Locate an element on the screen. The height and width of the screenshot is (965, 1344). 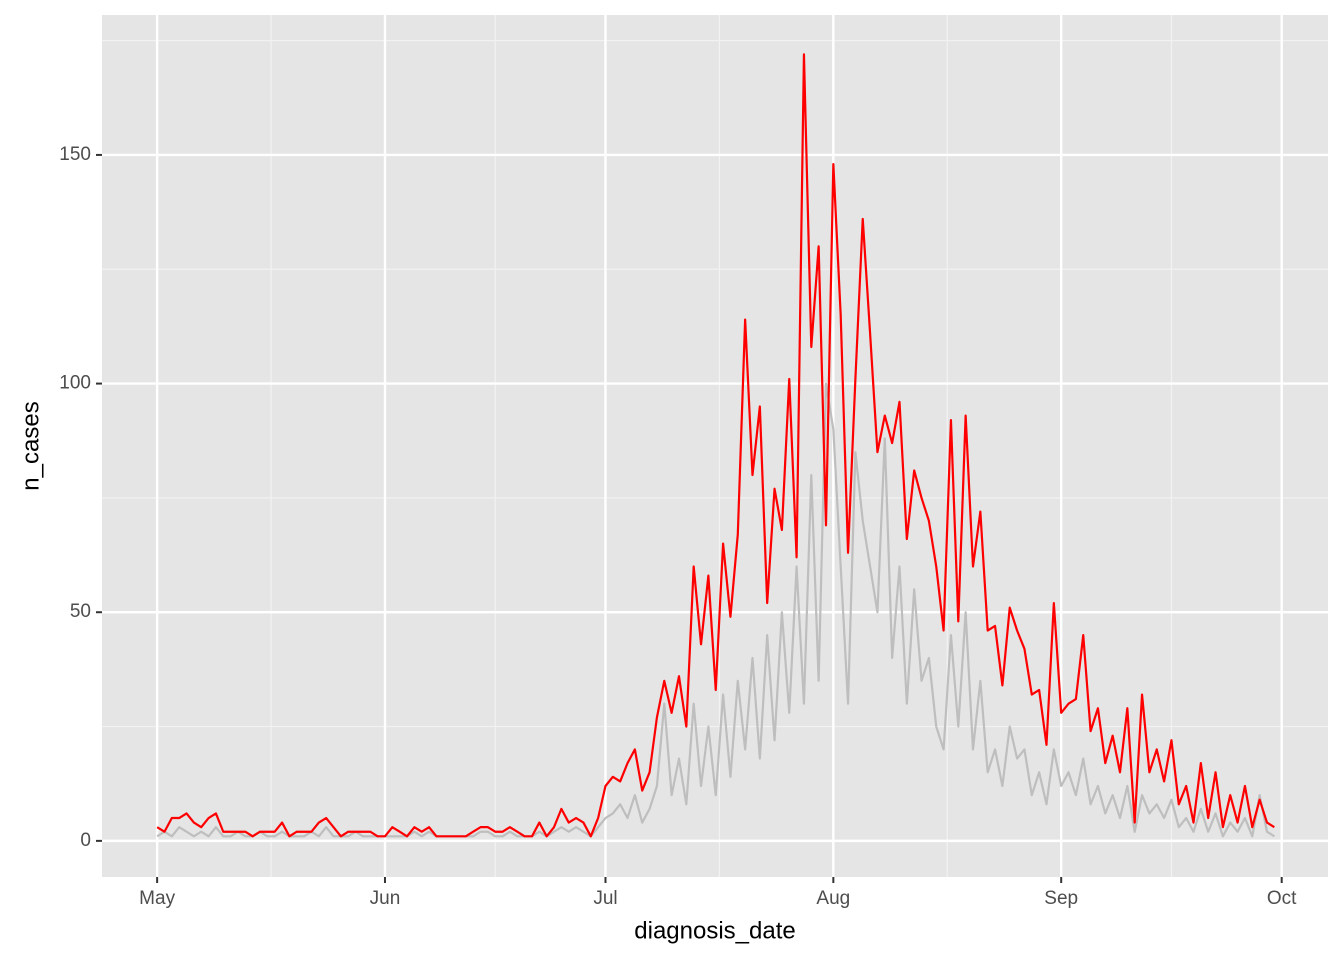
y-tick-label: 50 is located at coordinates (80, 611).